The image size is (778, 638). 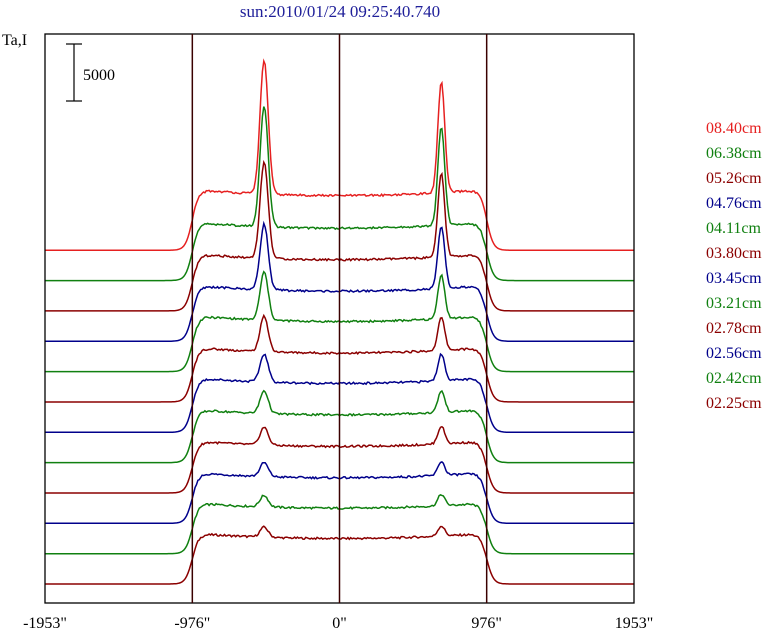 What do you see at coordinates (734, 128) in the screenshot?
I see `legend-entry: 08.40cm` at bounding box center [734, 128].